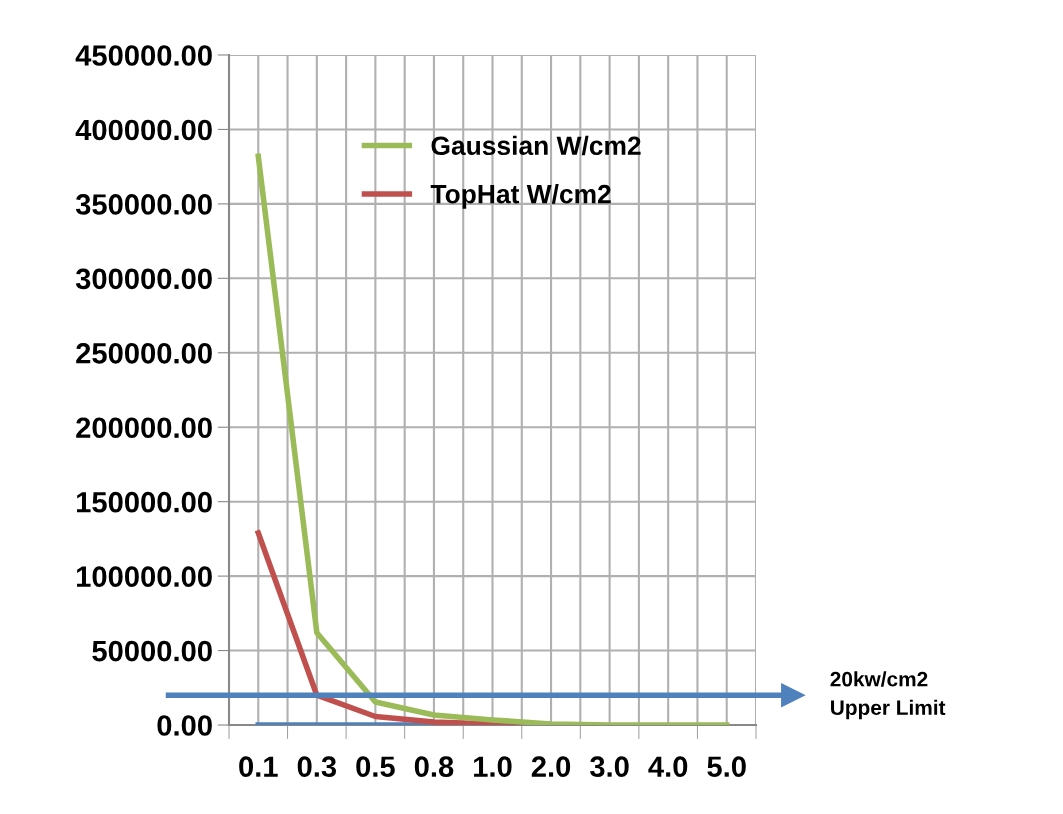  What do you see at coordinates (143, 55) in the screenshot?
I see `y-tick-label: 450000.00` at bounding box center [143, 55].